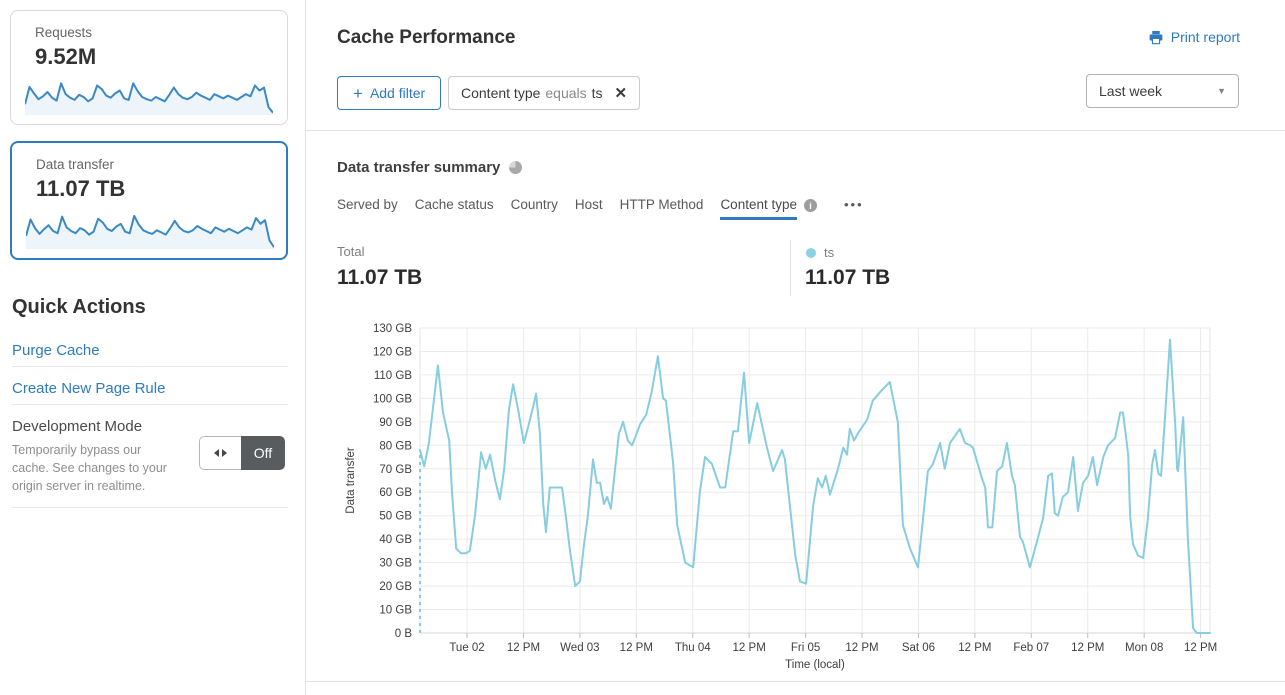  Describe the element at coordinates (220, 453) in the screenshot. I see `toggle-arrows-icon` at that location.